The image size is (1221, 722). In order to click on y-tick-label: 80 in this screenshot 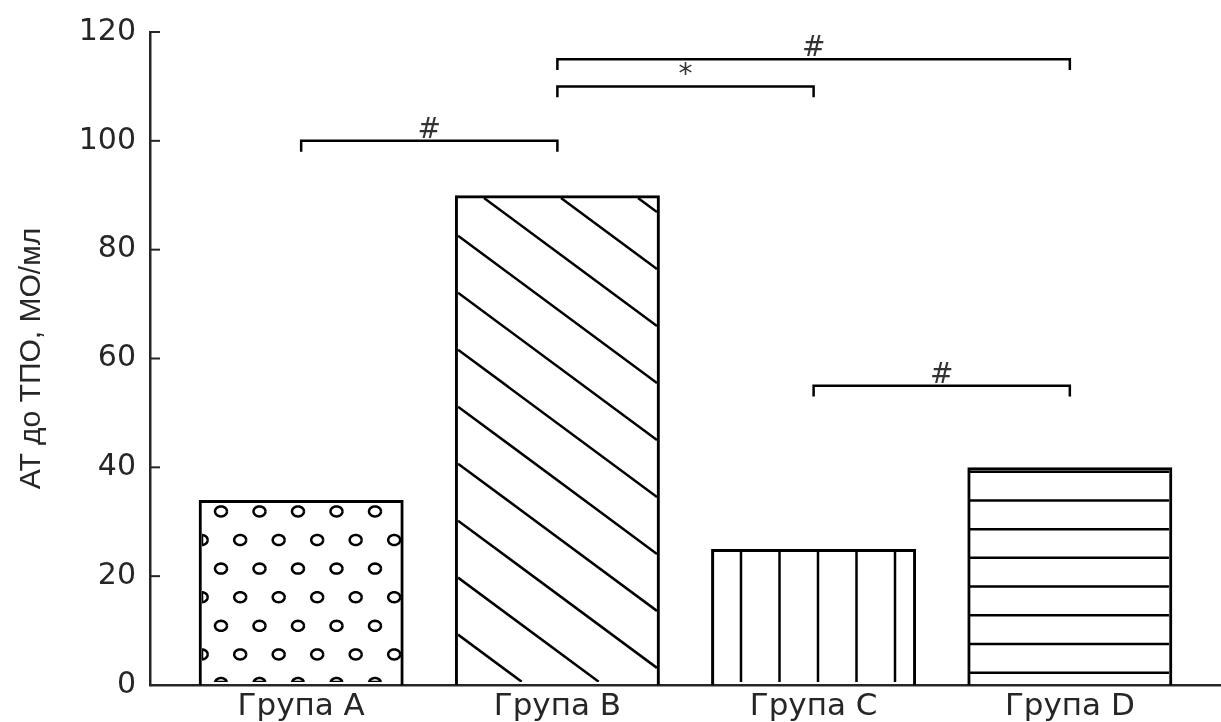, I will do `click(116, 247)`.